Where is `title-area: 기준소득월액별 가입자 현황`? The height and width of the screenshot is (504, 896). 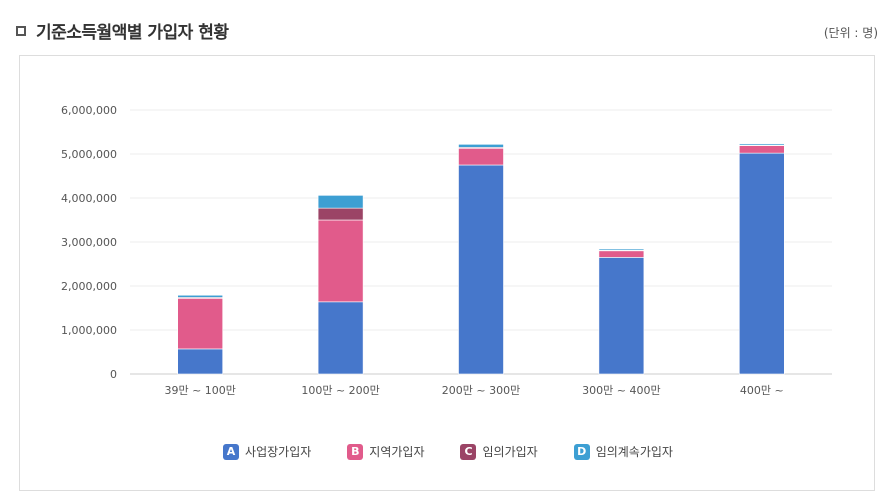
title-area: 기준소득월액별 가입자 현황 is located at coordinates (122, 30).